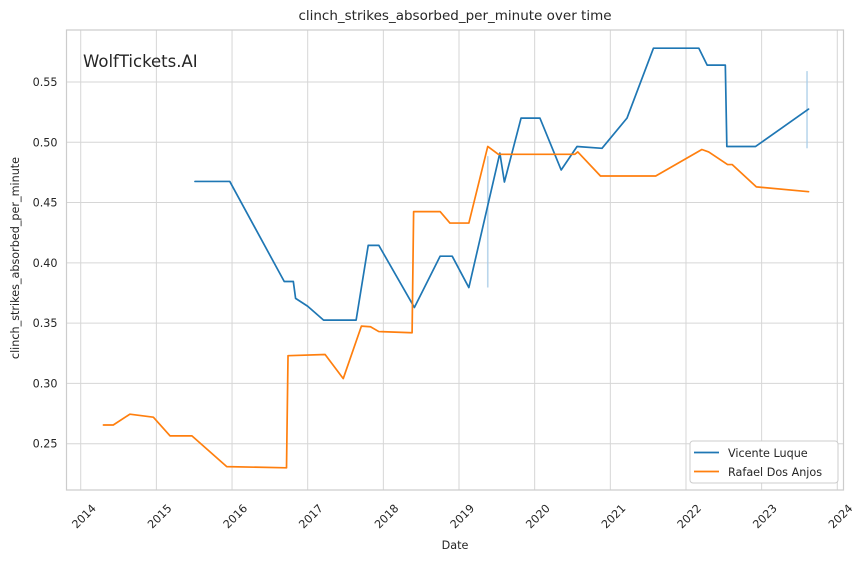  I want to click on legend-label-vicente-luque: Vicente Luque, so click(768, 453).